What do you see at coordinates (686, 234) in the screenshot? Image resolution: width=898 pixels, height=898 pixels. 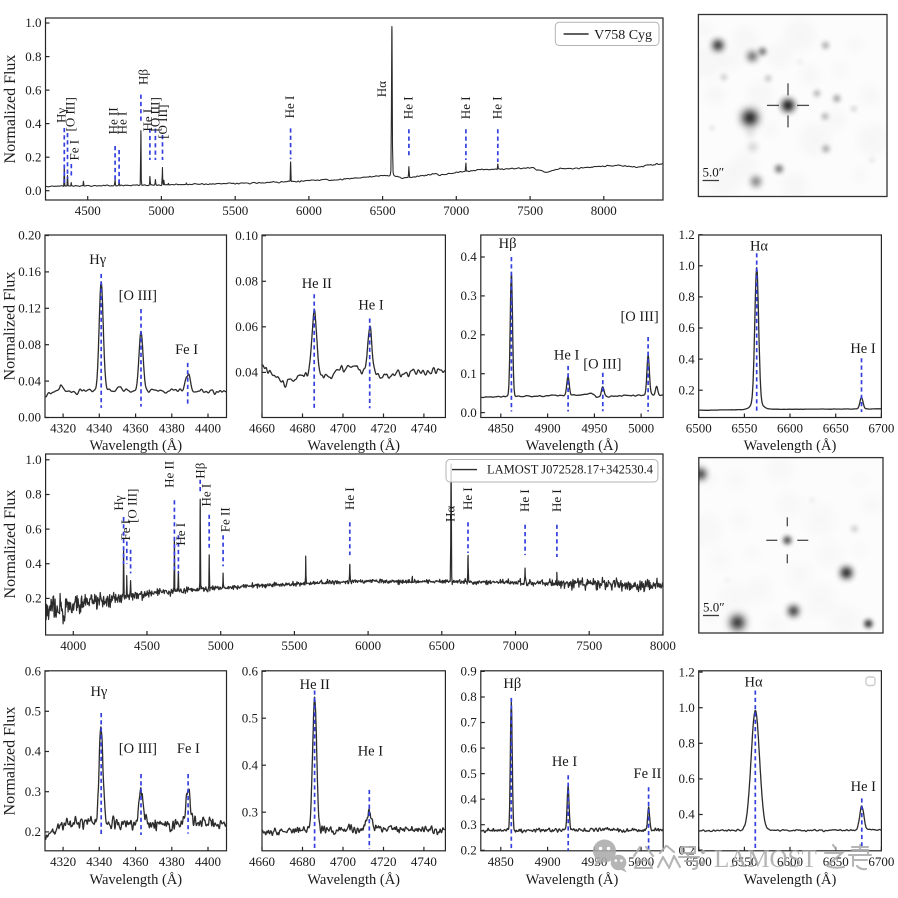 I see `svg-text: 1.2` at bounding box center [686, 234].